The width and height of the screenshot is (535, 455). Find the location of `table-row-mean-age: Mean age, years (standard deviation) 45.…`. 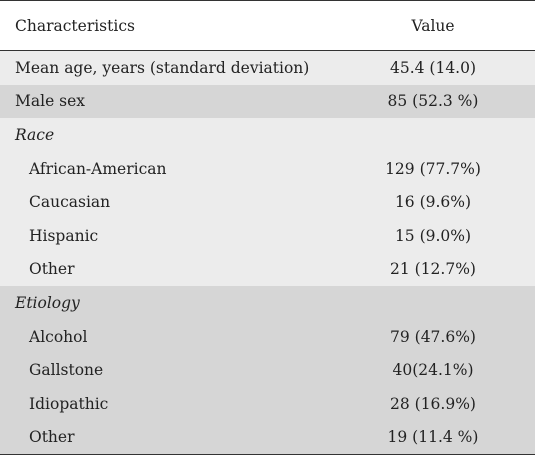

table-row-mean-age: Mean age, years (standard deviation) 45.… is located at coordinates (267, 68).